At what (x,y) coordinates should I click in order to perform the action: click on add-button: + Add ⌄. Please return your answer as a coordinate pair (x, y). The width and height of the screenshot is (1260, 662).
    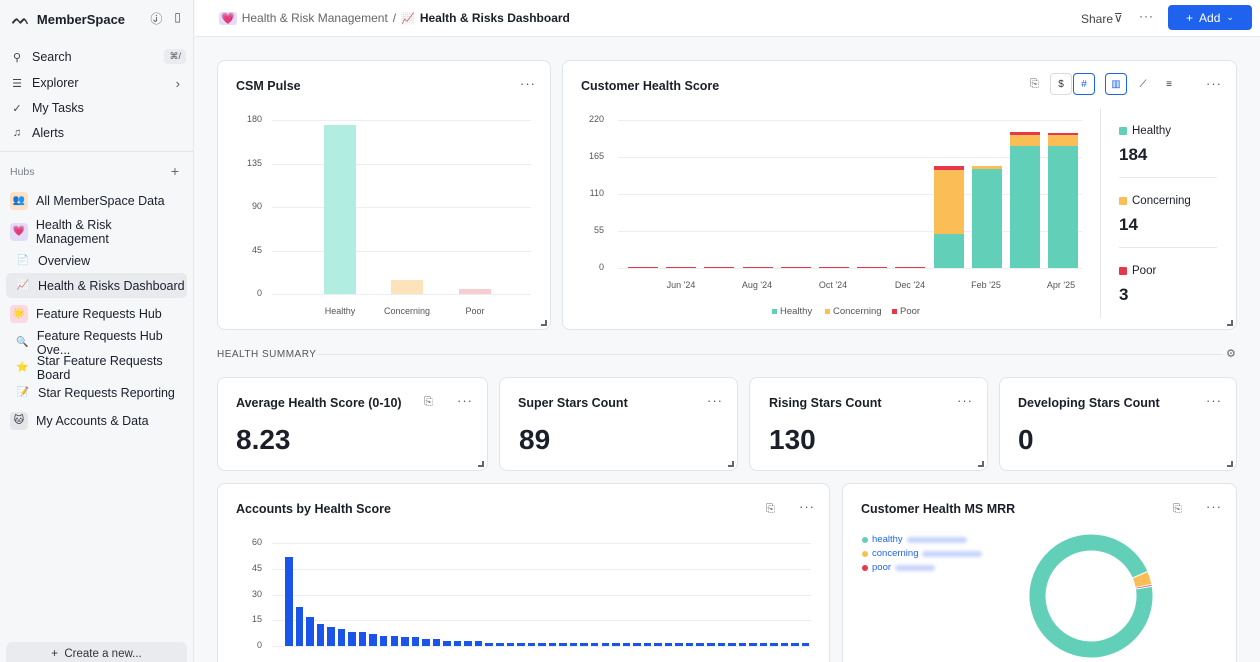
    Looking at the image, I should click on (1210, 17).